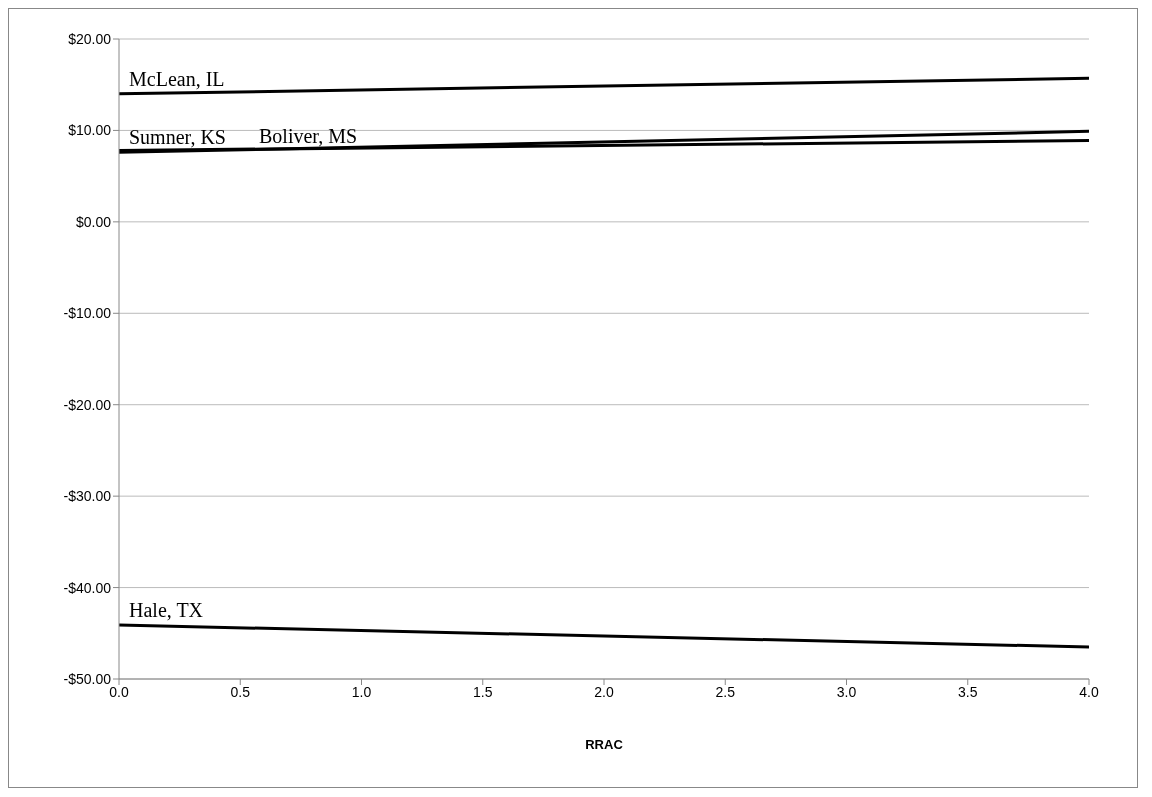 Image resolution: width=1152 pixels, height=797 pixels. What do you see at coordinates (177, 137) in the screenshot?
I see `series-label: Sumner, KS` at bounding box center [177, 137].